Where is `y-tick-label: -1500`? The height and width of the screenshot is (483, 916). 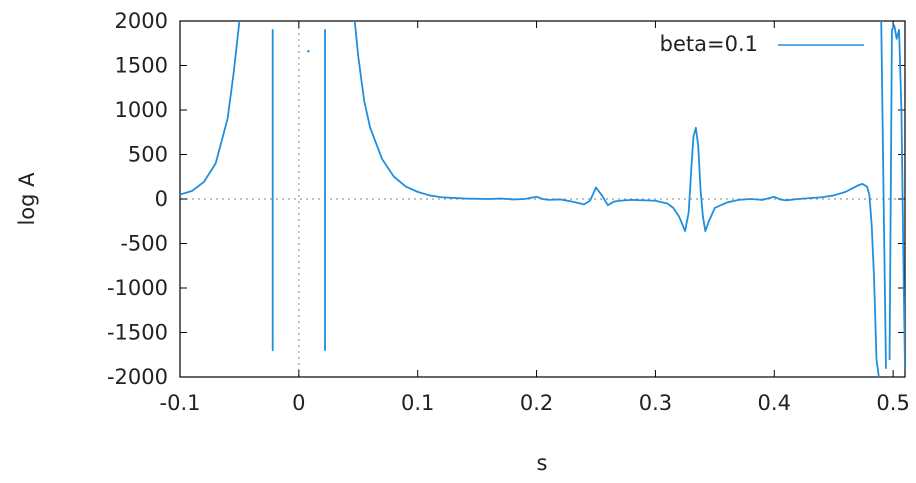
y-tick-label: -1500 is located at coordinates (137, 333).